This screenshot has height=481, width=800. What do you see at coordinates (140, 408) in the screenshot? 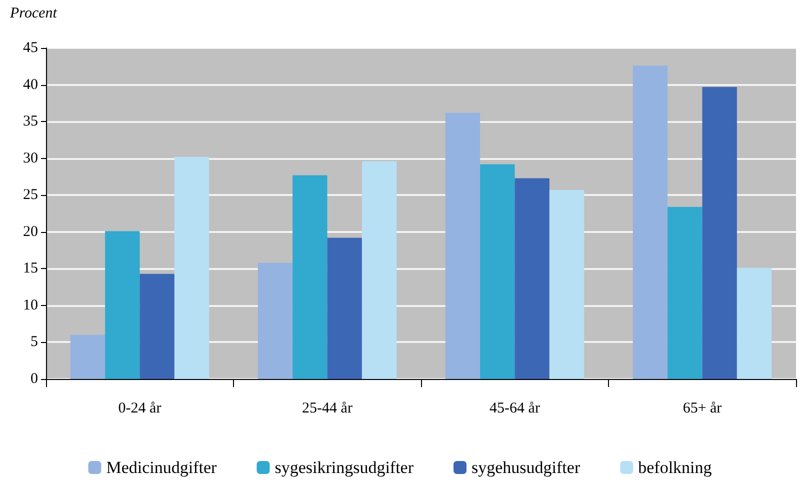
I see `x-tick-label: 0-24 år` at bounding box center [140, 408].